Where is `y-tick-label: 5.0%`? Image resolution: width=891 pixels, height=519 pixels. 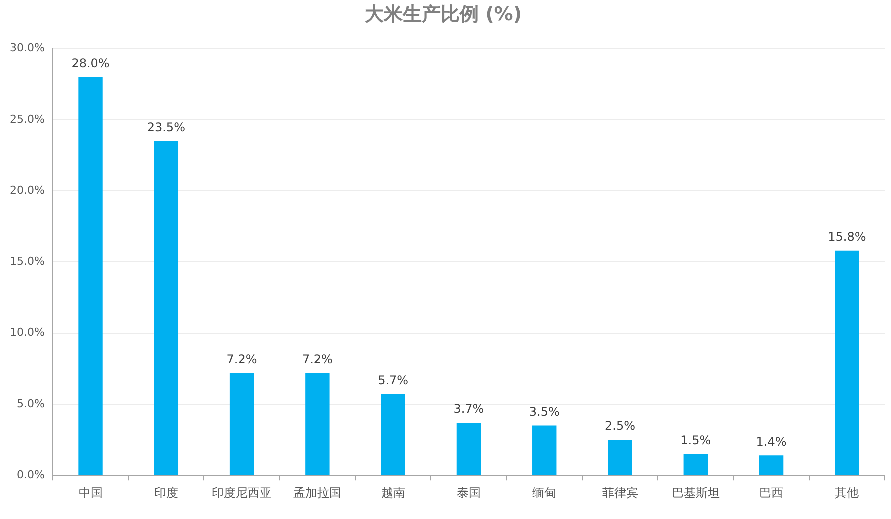 y-tick-label: 5.0% is located at coordinates (30, 403).